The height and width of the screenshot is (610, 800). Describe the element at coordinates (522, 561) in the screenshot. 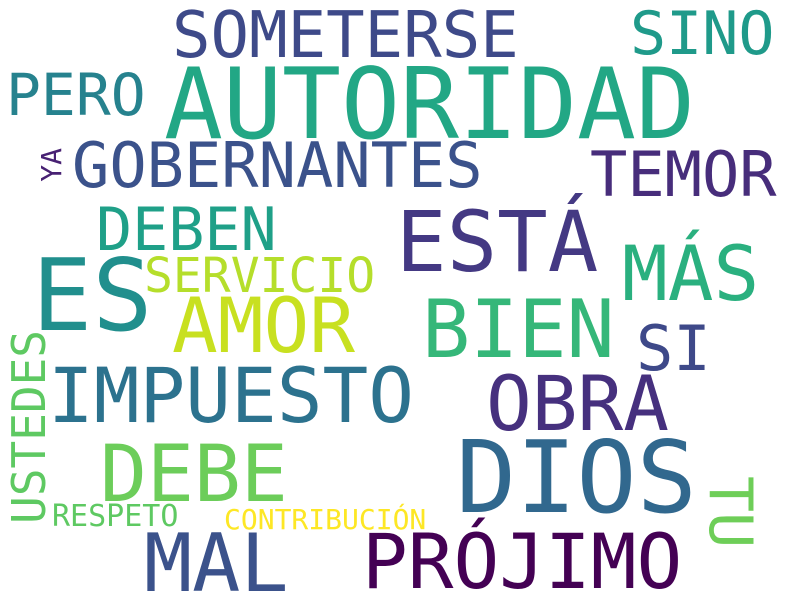

I see `word-projimo: PRÓJIMO` at that location.